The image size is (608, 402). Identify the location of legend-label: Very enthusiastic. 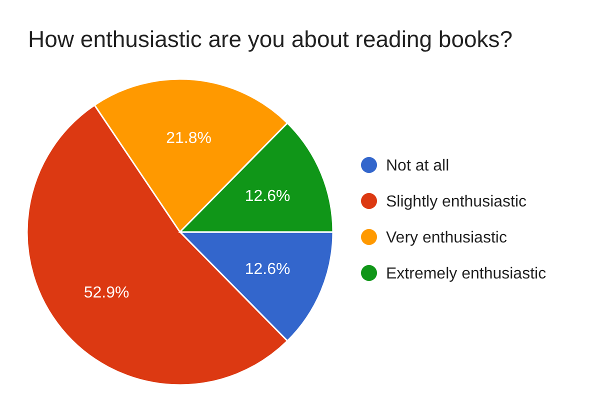
(446, 238).